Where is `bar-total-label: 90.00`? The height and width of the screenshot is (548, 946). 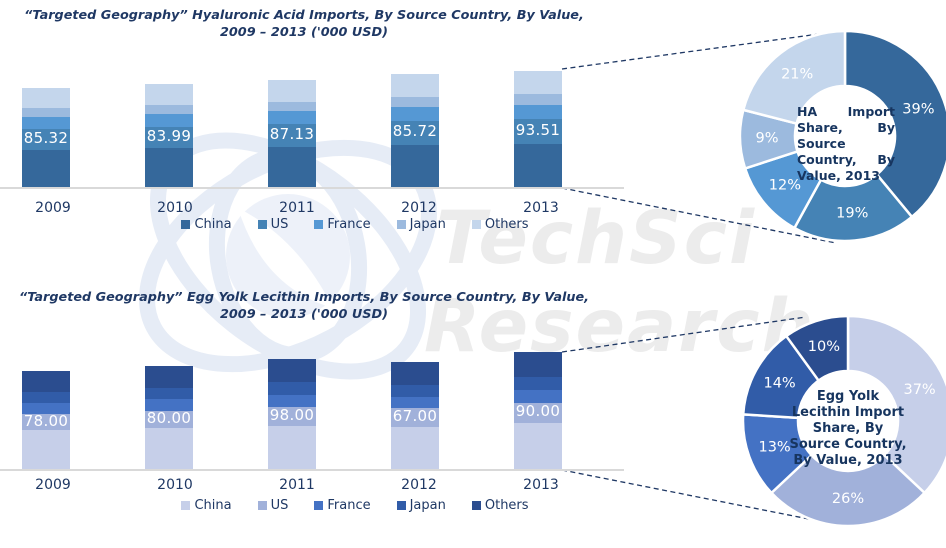
bar-total-label: 90.00 is located at coordinates (538, 411).